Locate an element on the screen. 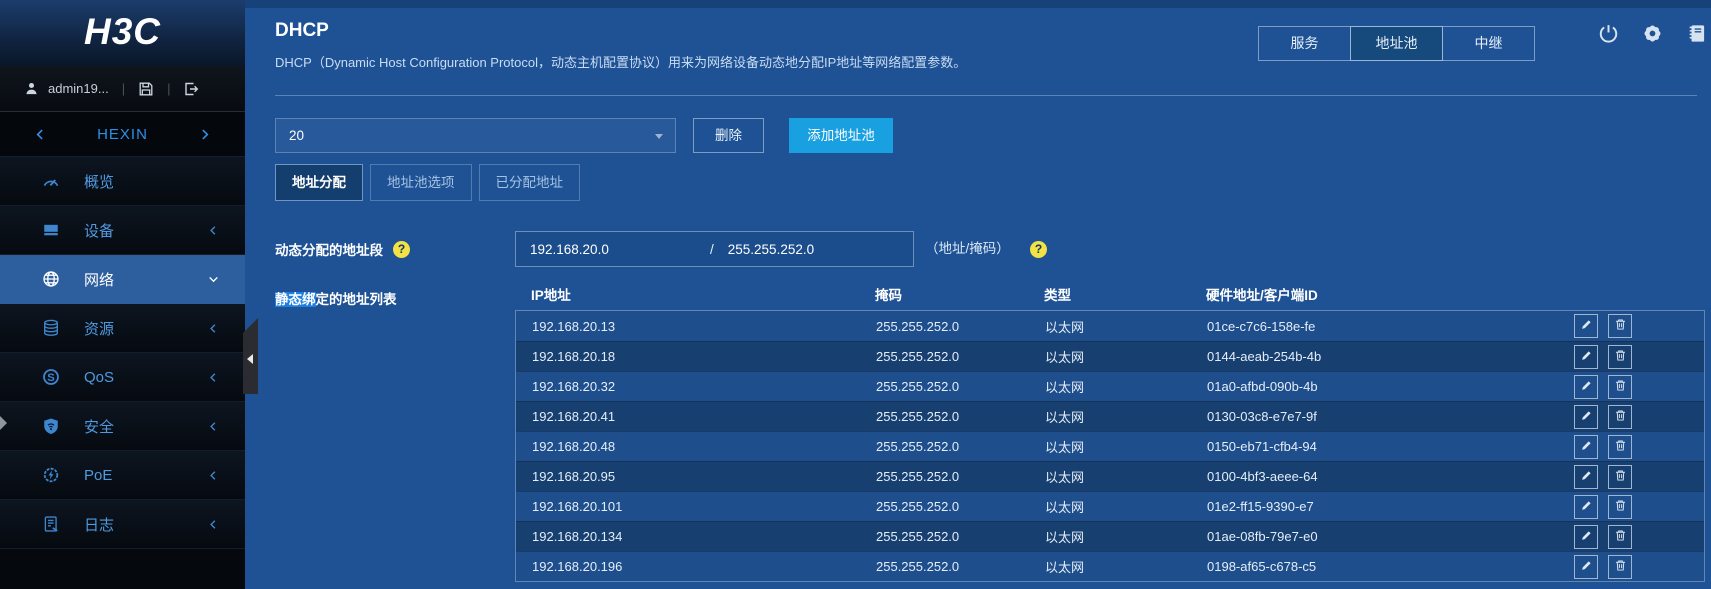  sidebar-item-log: 日志 is located at coordinates (122, 524).